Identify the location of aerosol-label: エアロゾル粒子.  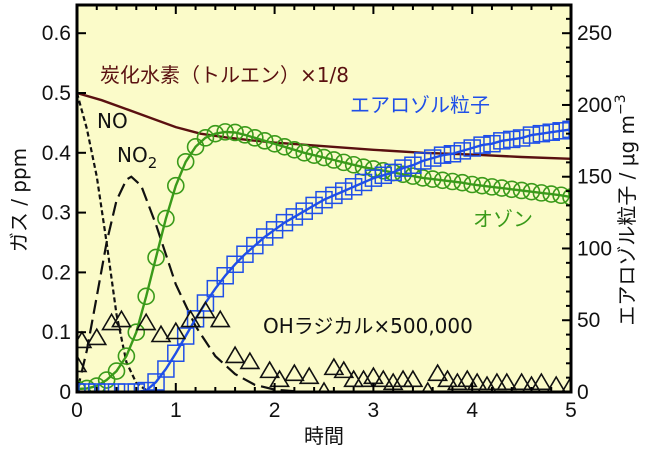
(420, 105).